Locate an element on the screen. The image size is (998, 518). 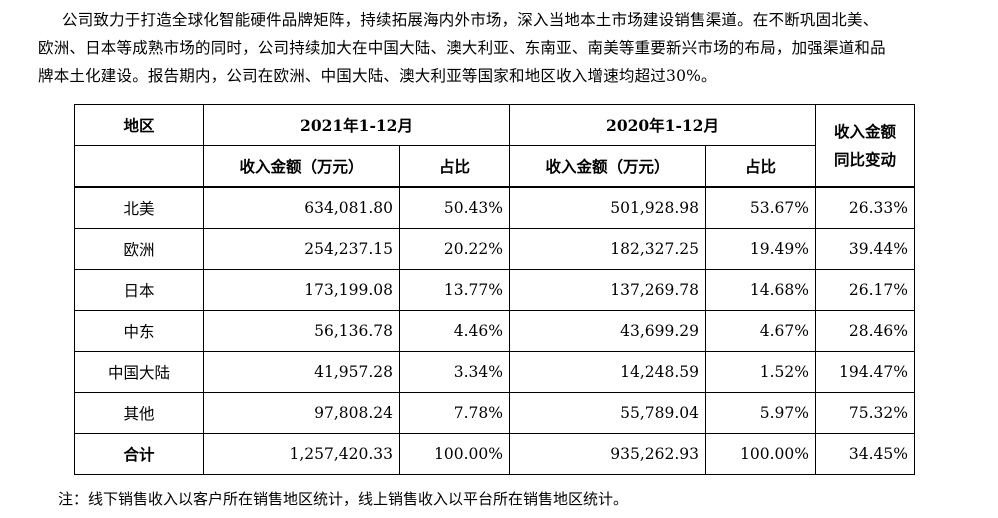
region-cell: 北美 is located at coordinates (139, 207).